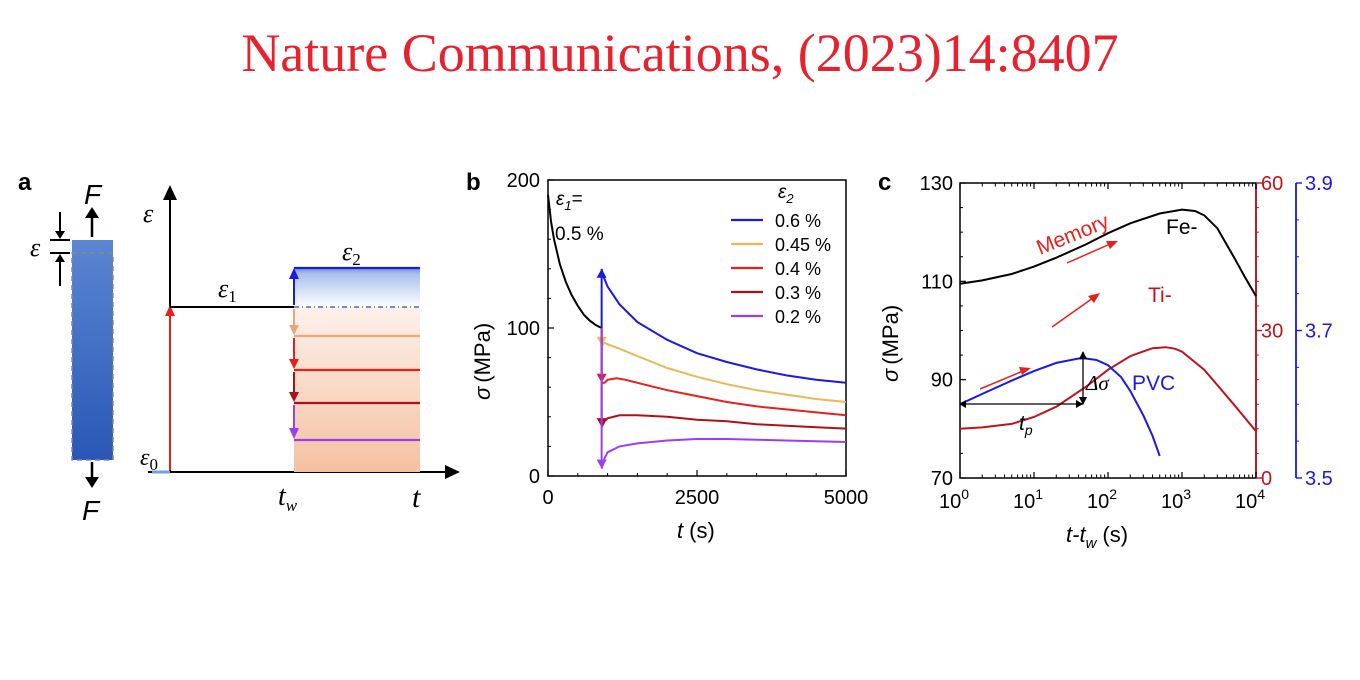 This screenshot has width=1360, height=680. What do you see at coordinates (357, 389) in the screenshot?
I see `eps2-low-region` at bounding box center [357, 389].